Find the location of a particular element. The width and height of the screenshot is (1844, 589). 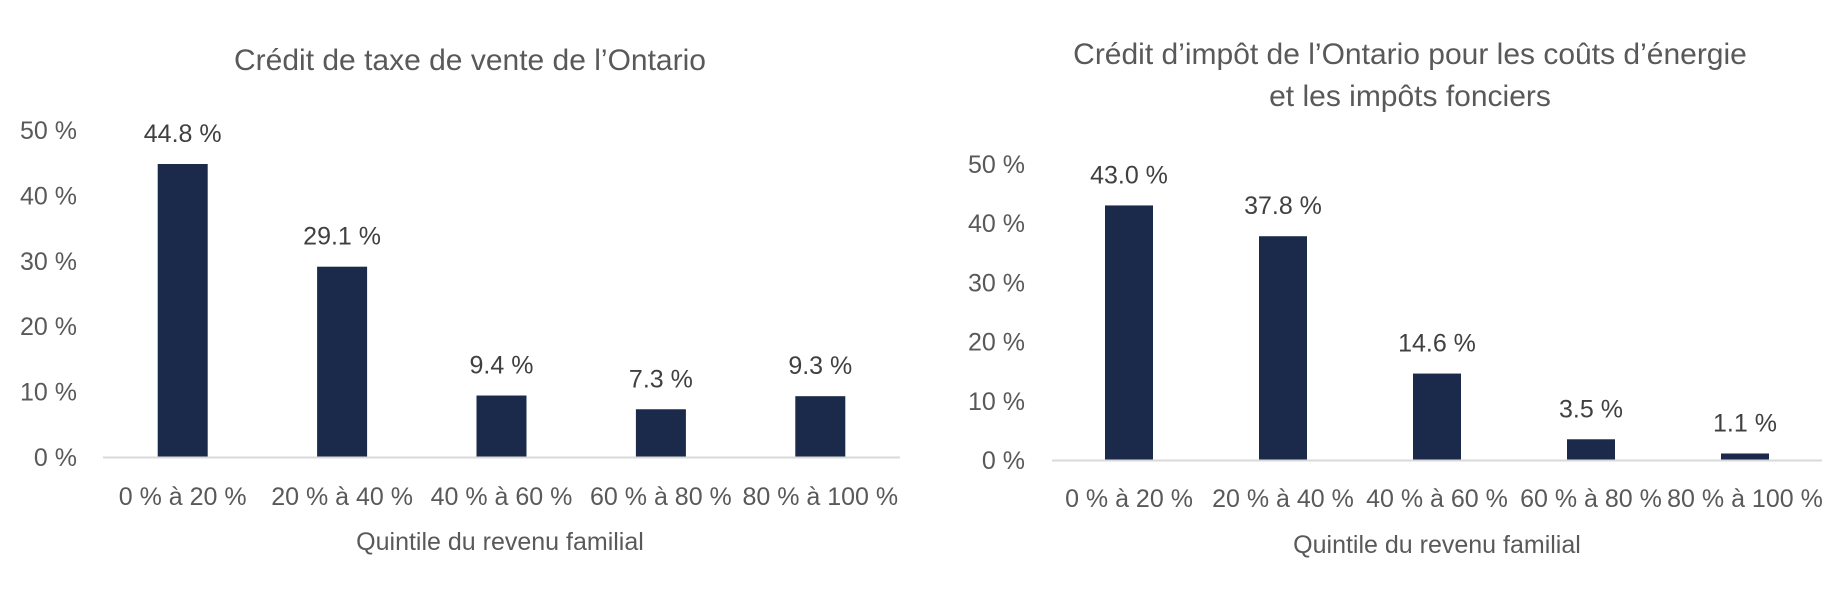

data-label: 9.3 % is located at coordinates (820, 366).